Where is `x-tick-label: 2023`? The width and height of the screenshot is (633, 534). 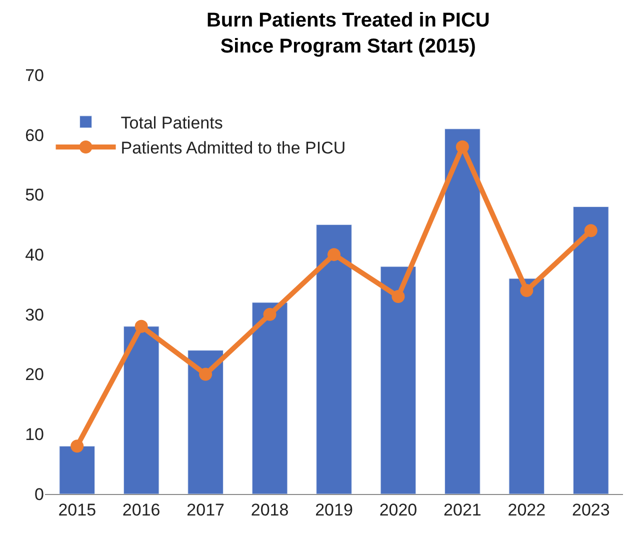 x-tick-label: 2023 is located at coordinates (591, 510).